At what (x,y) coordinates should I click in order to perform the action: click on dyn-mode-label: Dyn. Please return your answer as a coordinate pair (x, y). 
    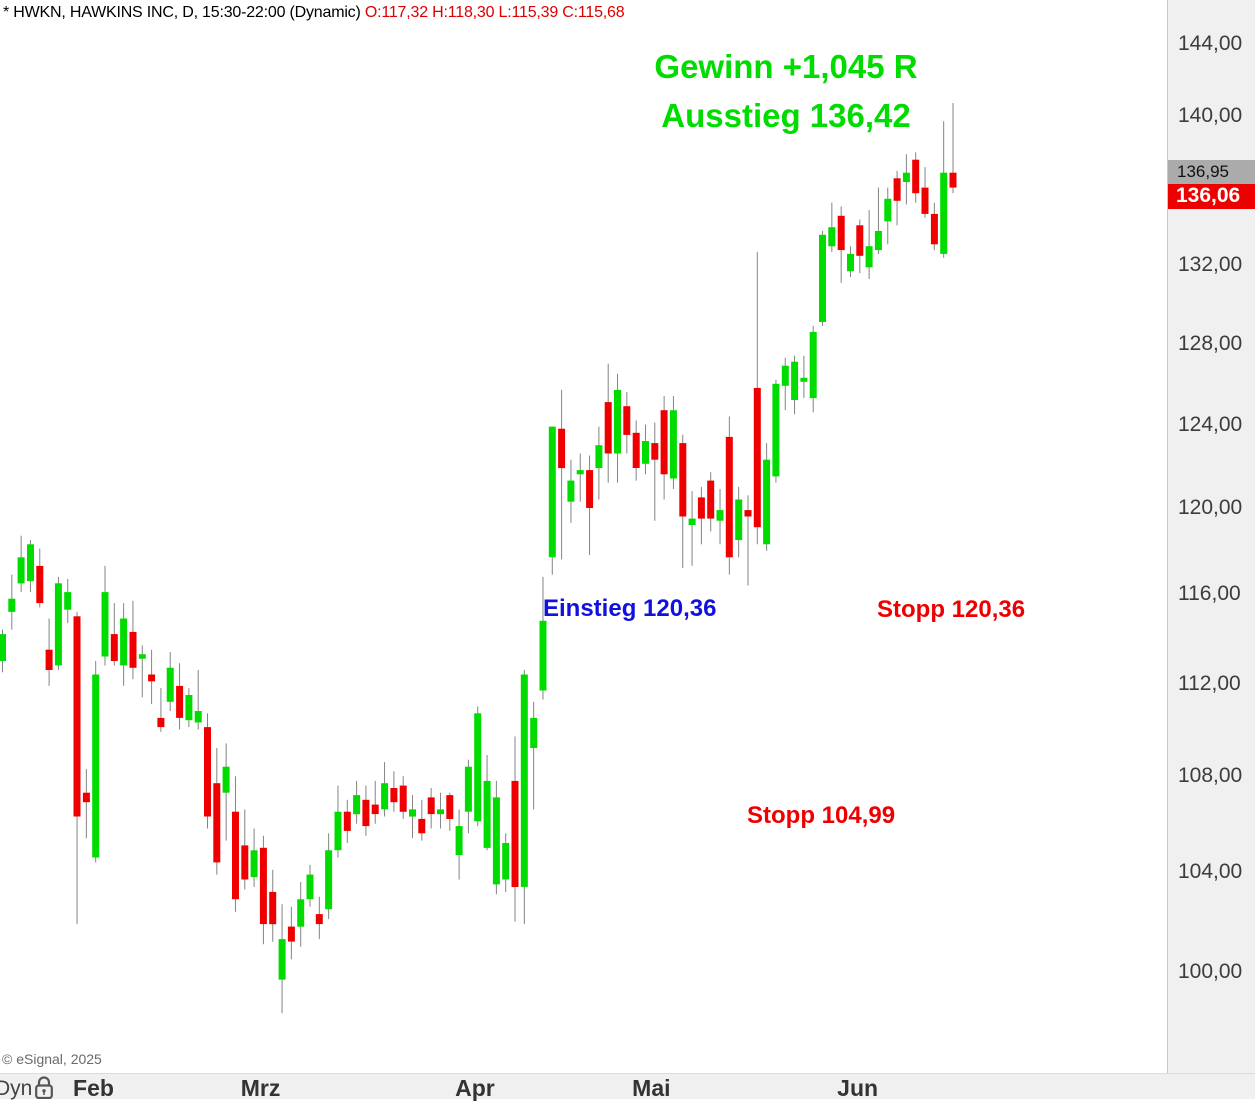
    Looking at the image, I should click on (16, 1088).